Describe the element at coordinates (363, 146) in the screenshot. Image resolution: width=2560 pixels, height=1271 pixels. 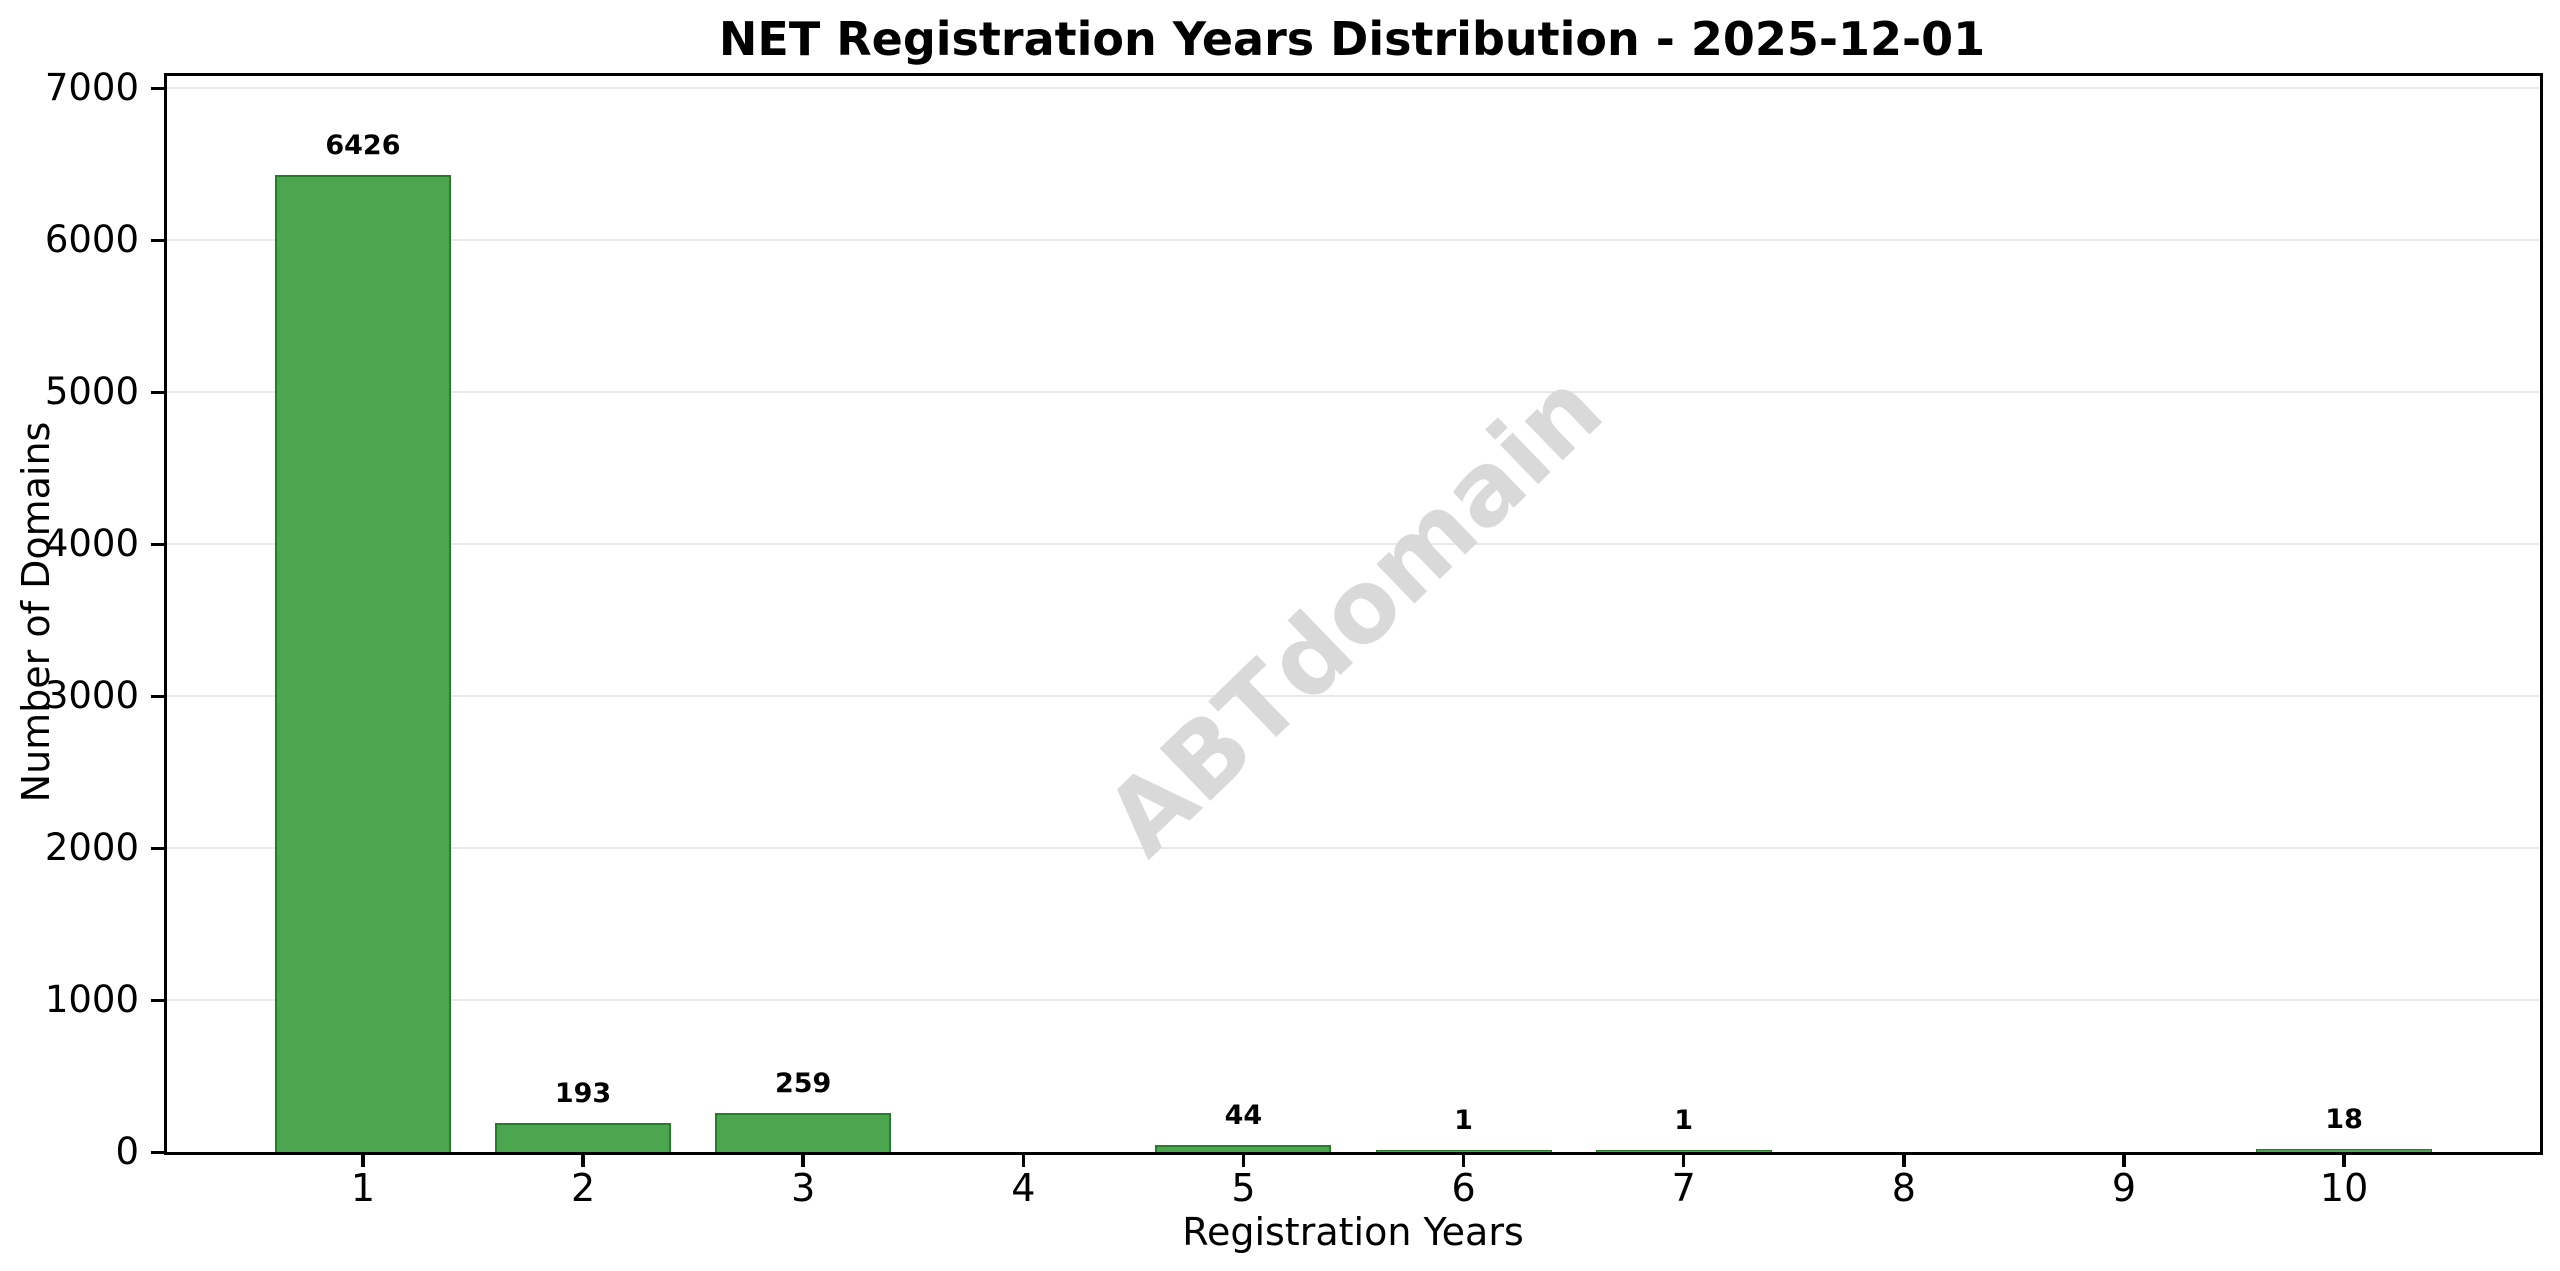
I see `bar-value-label: 6426` at that location.